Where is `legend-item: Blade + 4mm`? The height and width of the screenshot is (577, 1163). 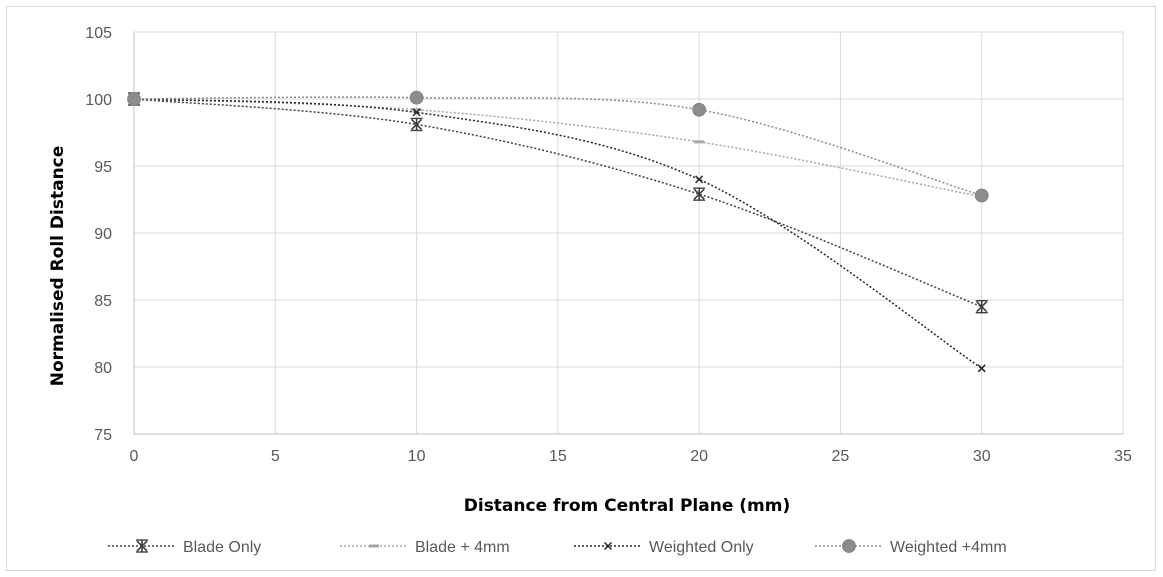 legend-item: Blade + 4mm is located at coordinates (425, 547).